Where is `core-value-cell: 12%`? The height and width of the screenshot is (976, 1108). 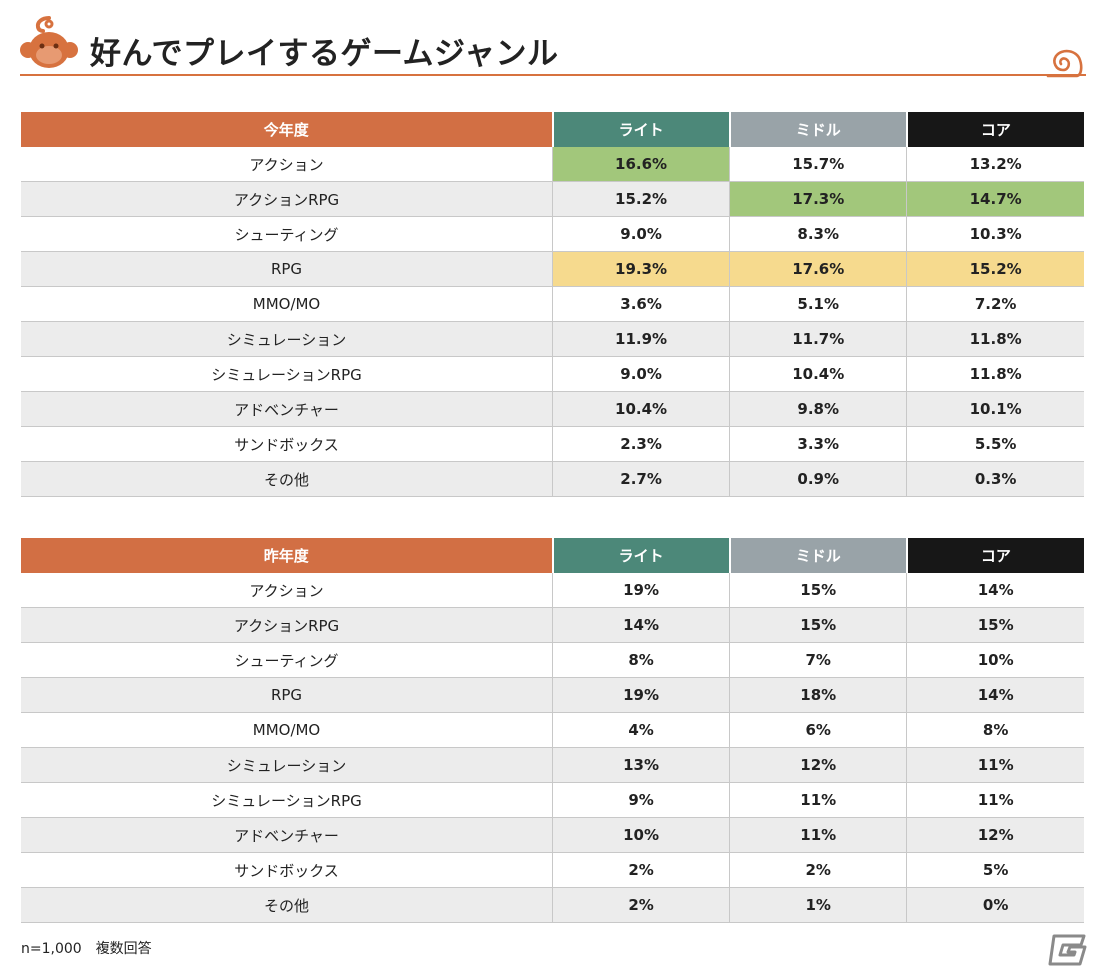
core-value-cell: 12% is located at coordinates (995, 835).